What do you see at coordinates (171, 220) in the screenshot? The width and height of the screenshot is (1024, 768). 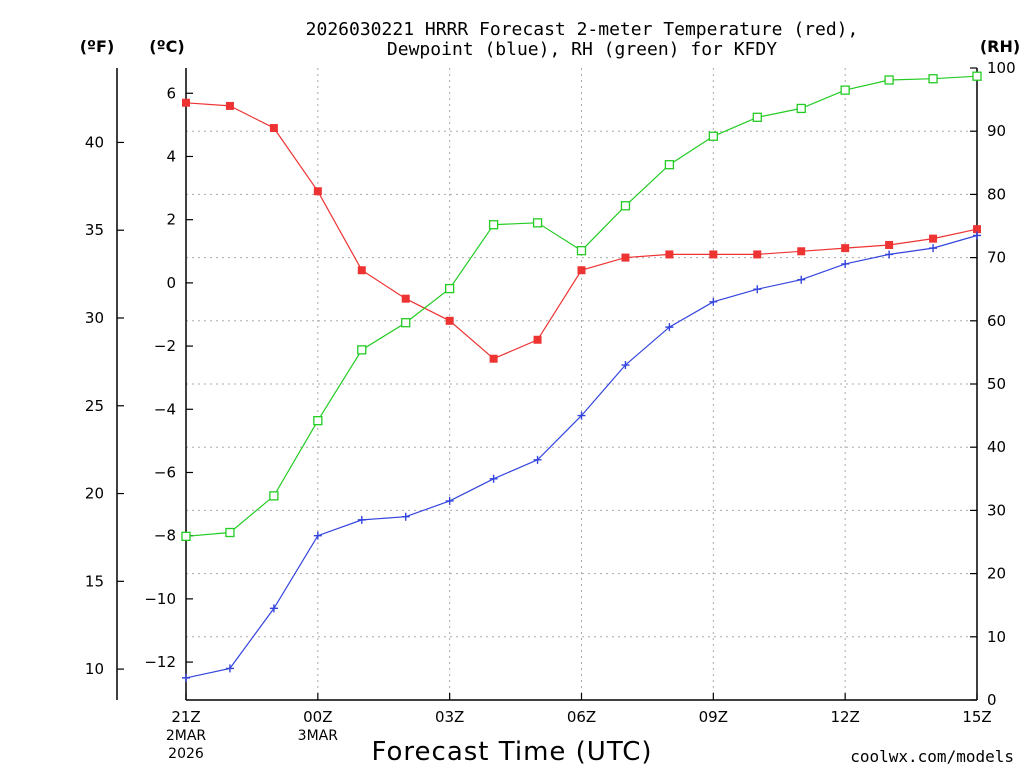 I see `celsius-tick-label: 2` at bounding box center [171, 220].